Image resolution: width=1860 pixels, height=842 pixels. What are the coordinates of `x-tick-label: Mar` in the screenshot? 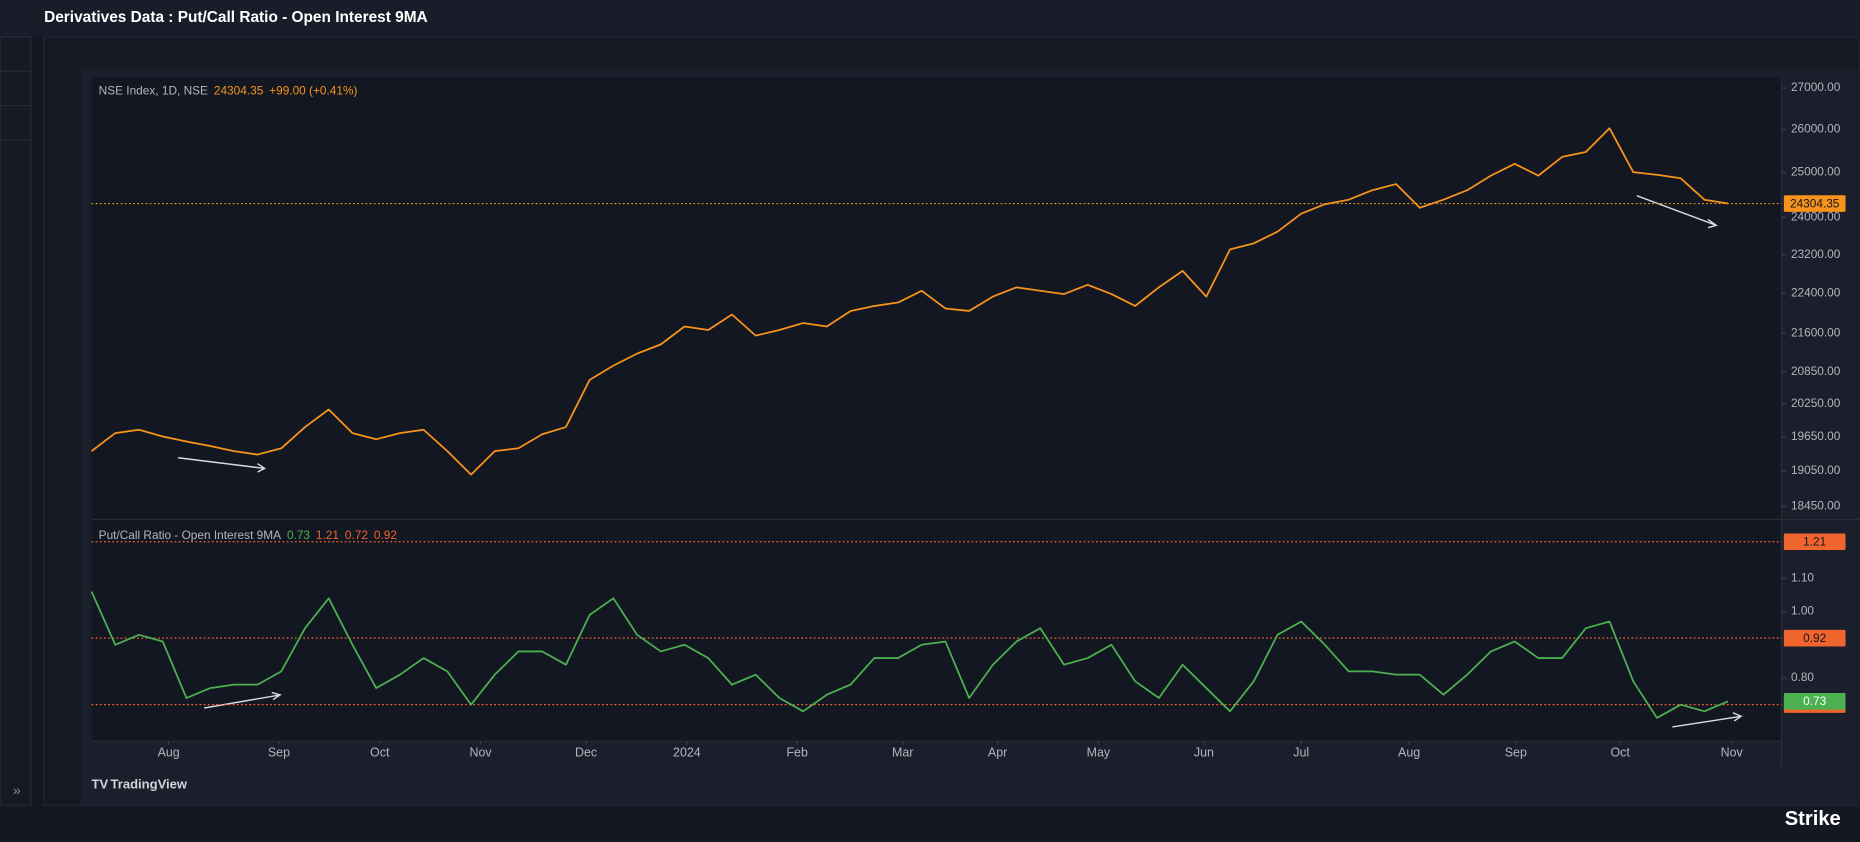 It's located at (902, 752).